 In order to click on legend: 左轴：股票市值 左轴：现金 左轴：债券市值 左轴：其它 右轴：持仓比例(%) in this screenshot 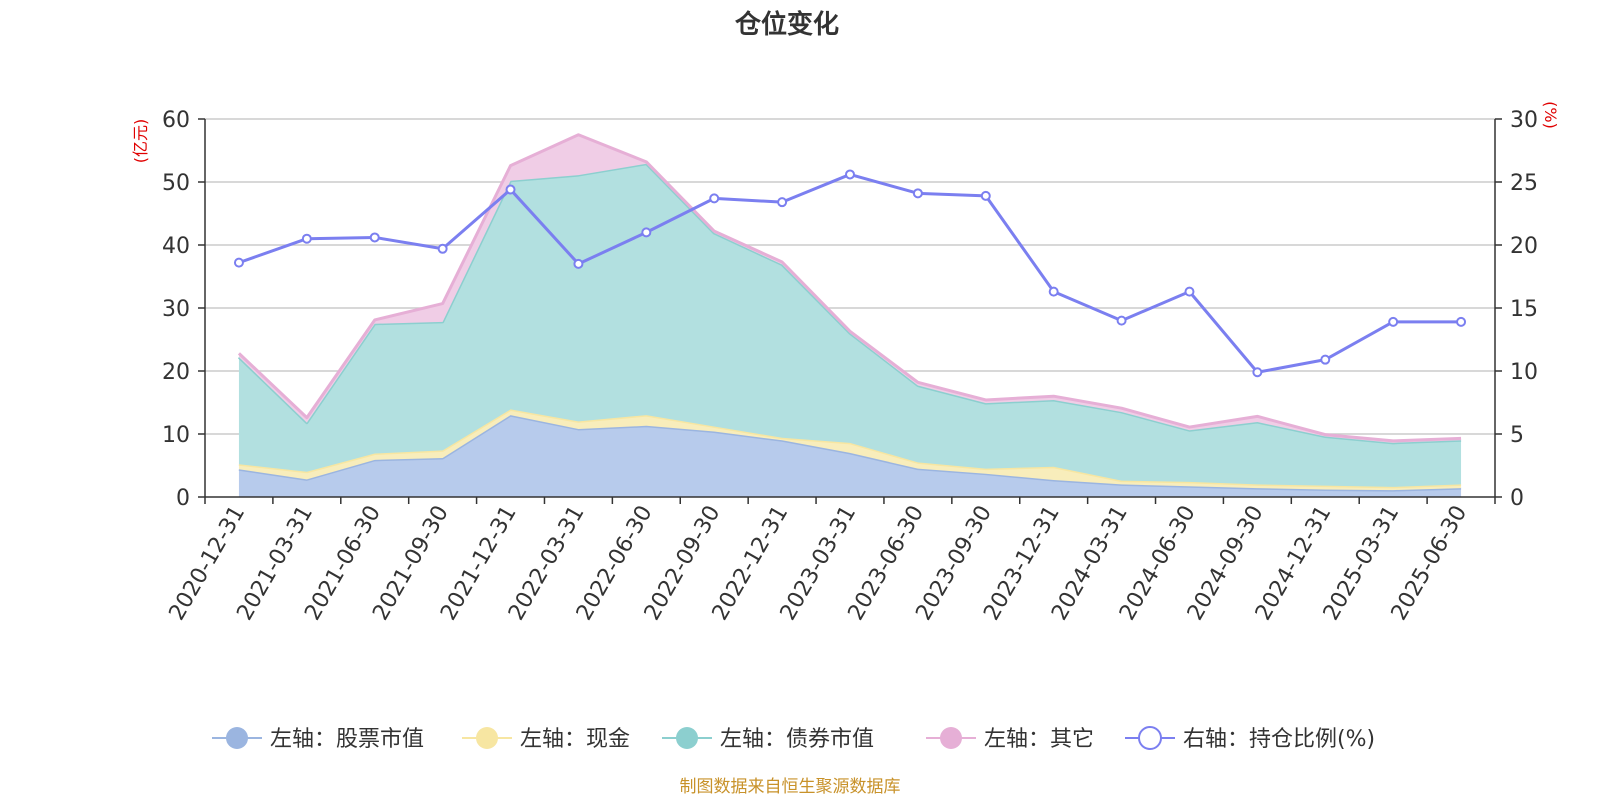, I will do `click(793, 739)`.